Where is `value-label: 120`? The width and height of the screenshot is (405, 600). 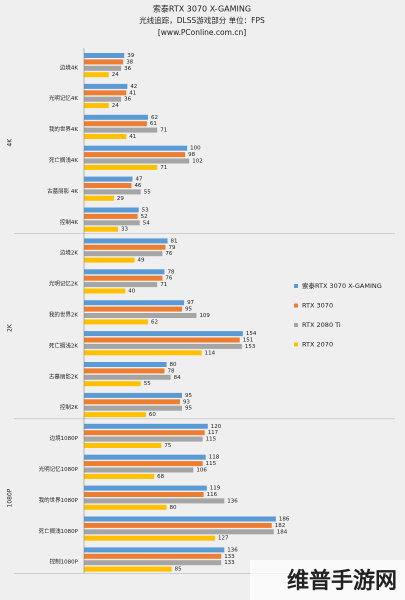 value-label: 120 is located at coordinates (216, 427).